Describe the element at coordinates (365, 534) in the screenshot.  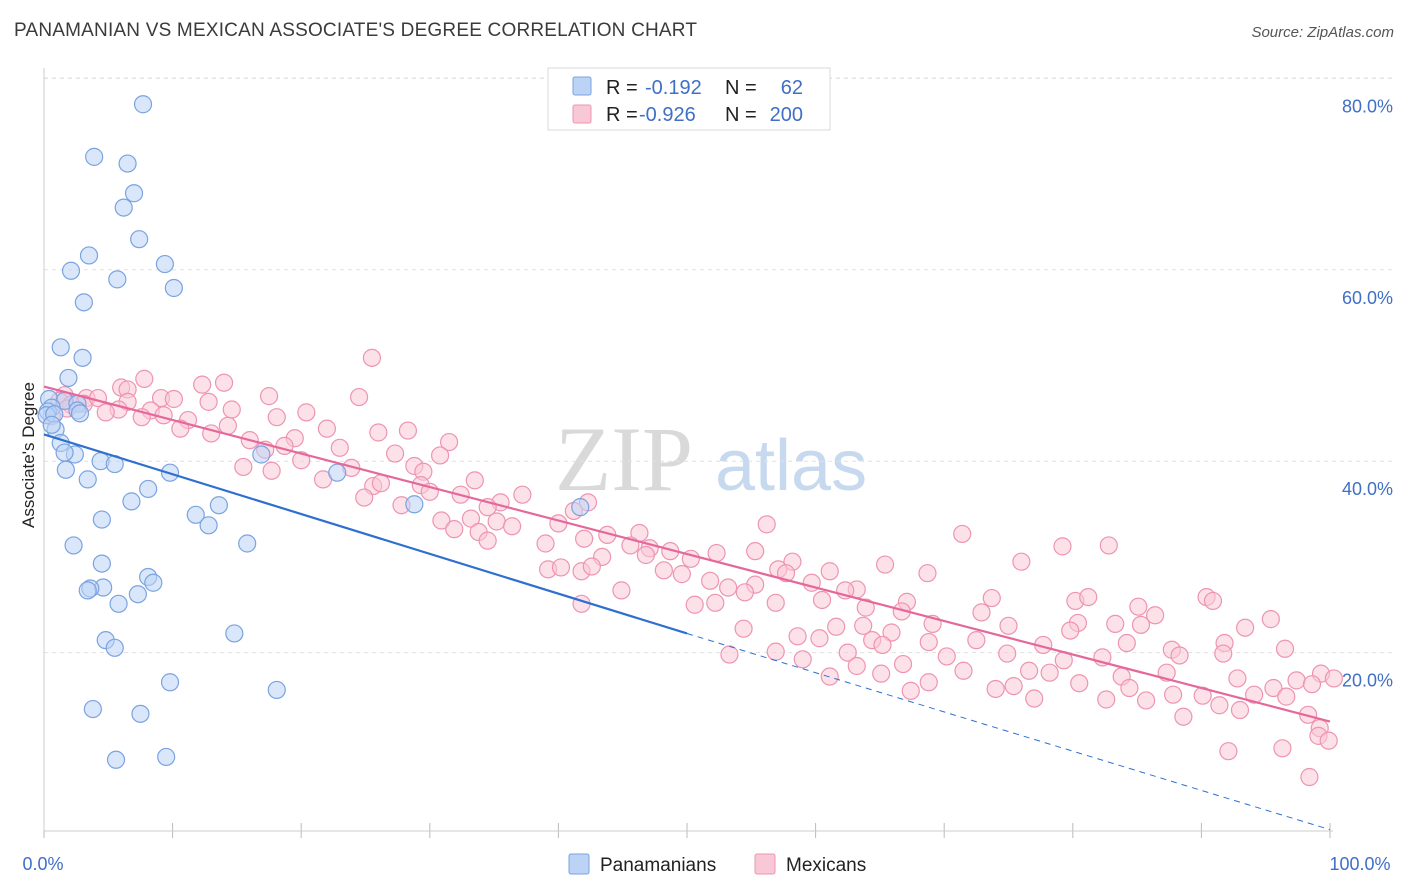
I see `panamanians-trend-line` at that location.